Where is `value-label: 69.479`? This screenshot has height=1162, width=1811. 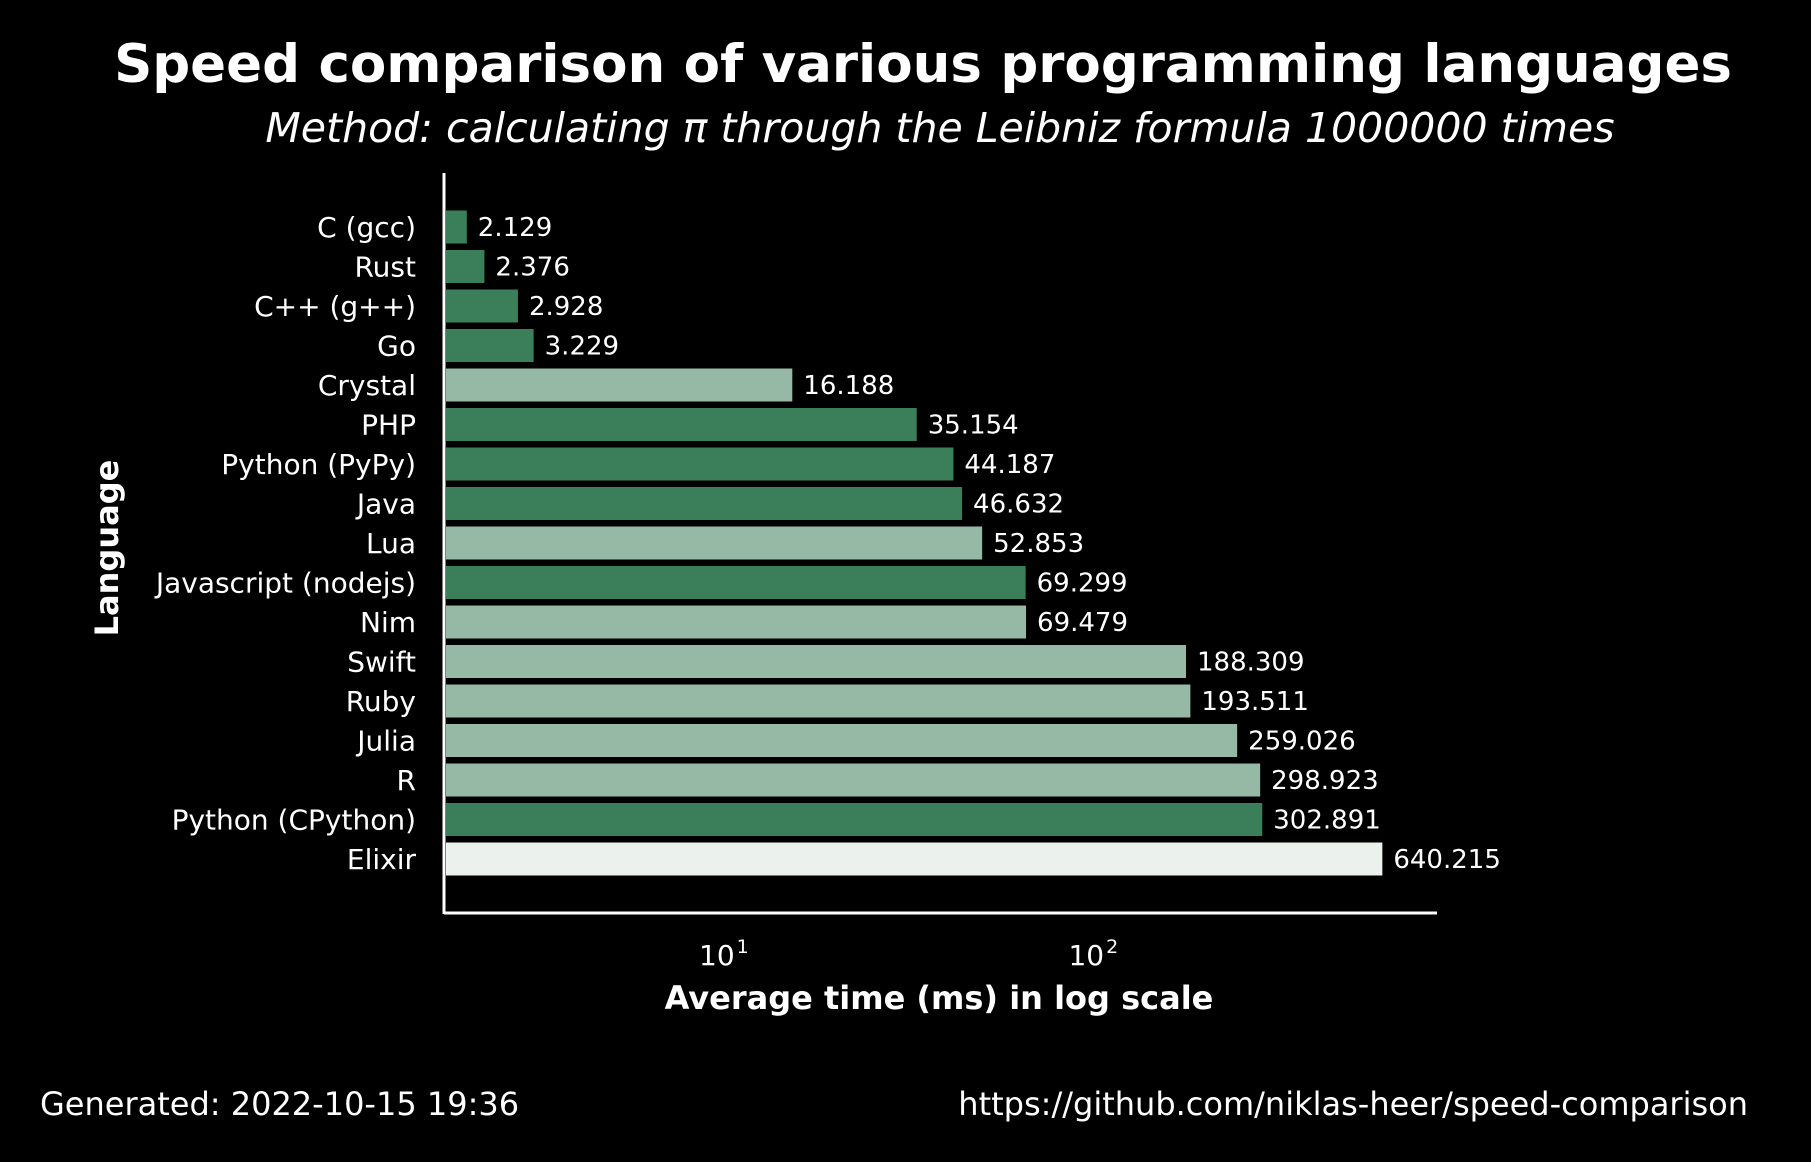 value-label: 69.479 is located at coordinates (1082, 623).